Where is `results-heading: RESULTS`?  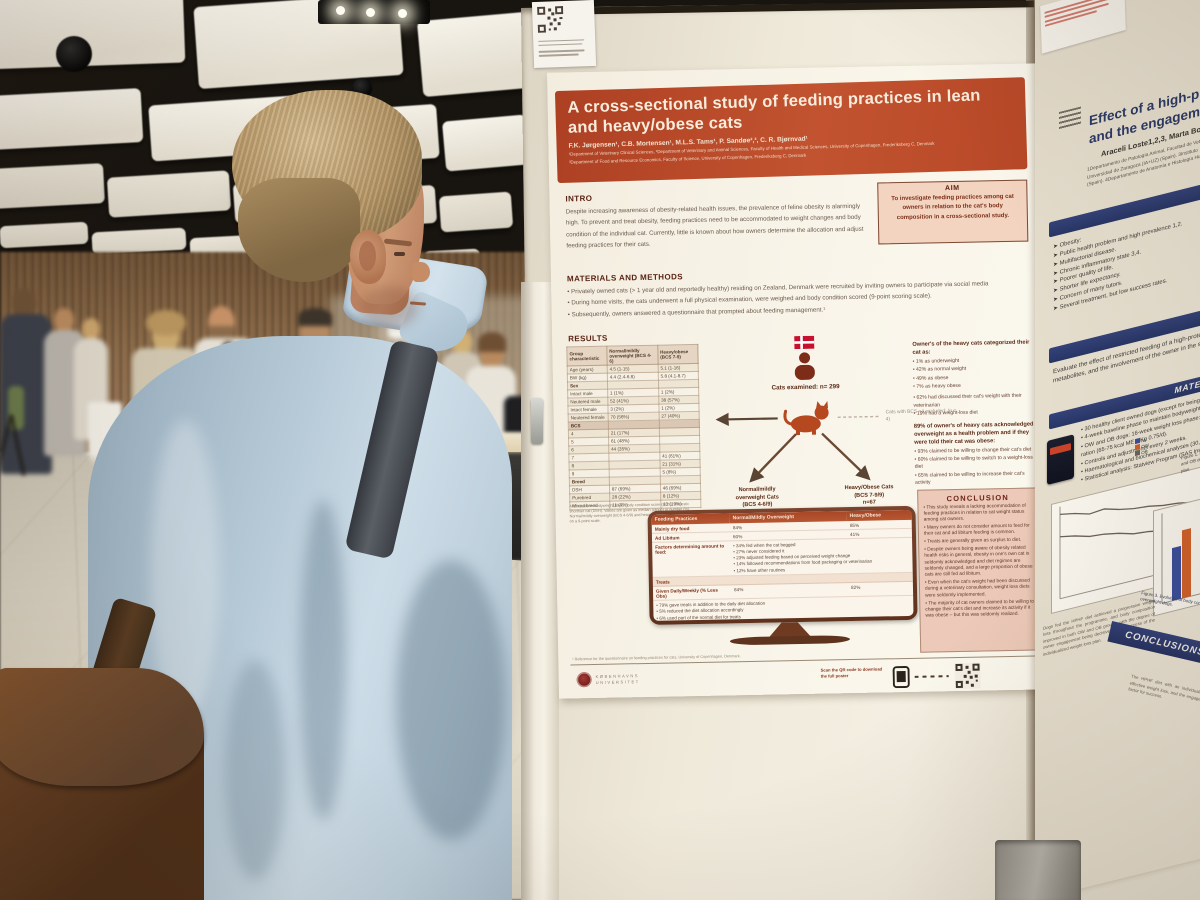
results-heading: RESULTS is located at coordinates (588, 338).